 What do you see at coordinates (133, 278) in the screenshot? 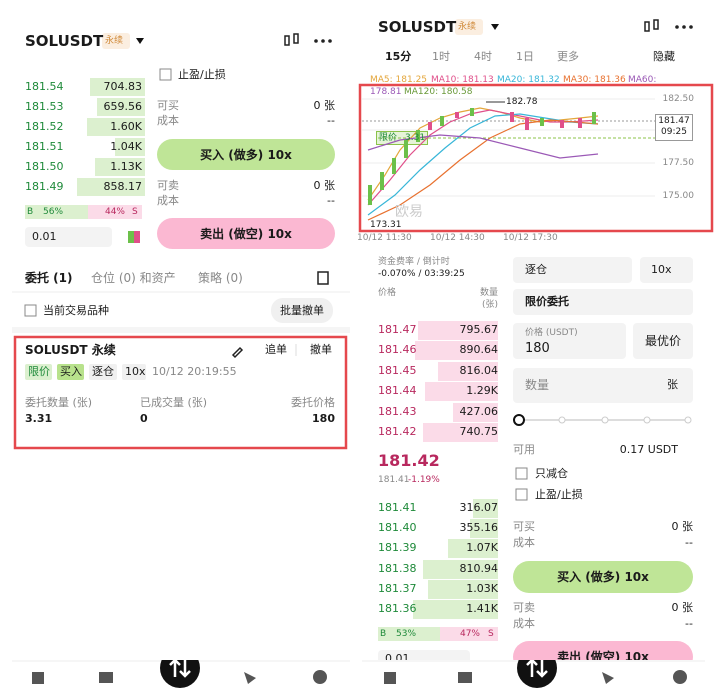
I see `tabs-text: 仓位 (0) 和资产` at bounding box center [133, 278].